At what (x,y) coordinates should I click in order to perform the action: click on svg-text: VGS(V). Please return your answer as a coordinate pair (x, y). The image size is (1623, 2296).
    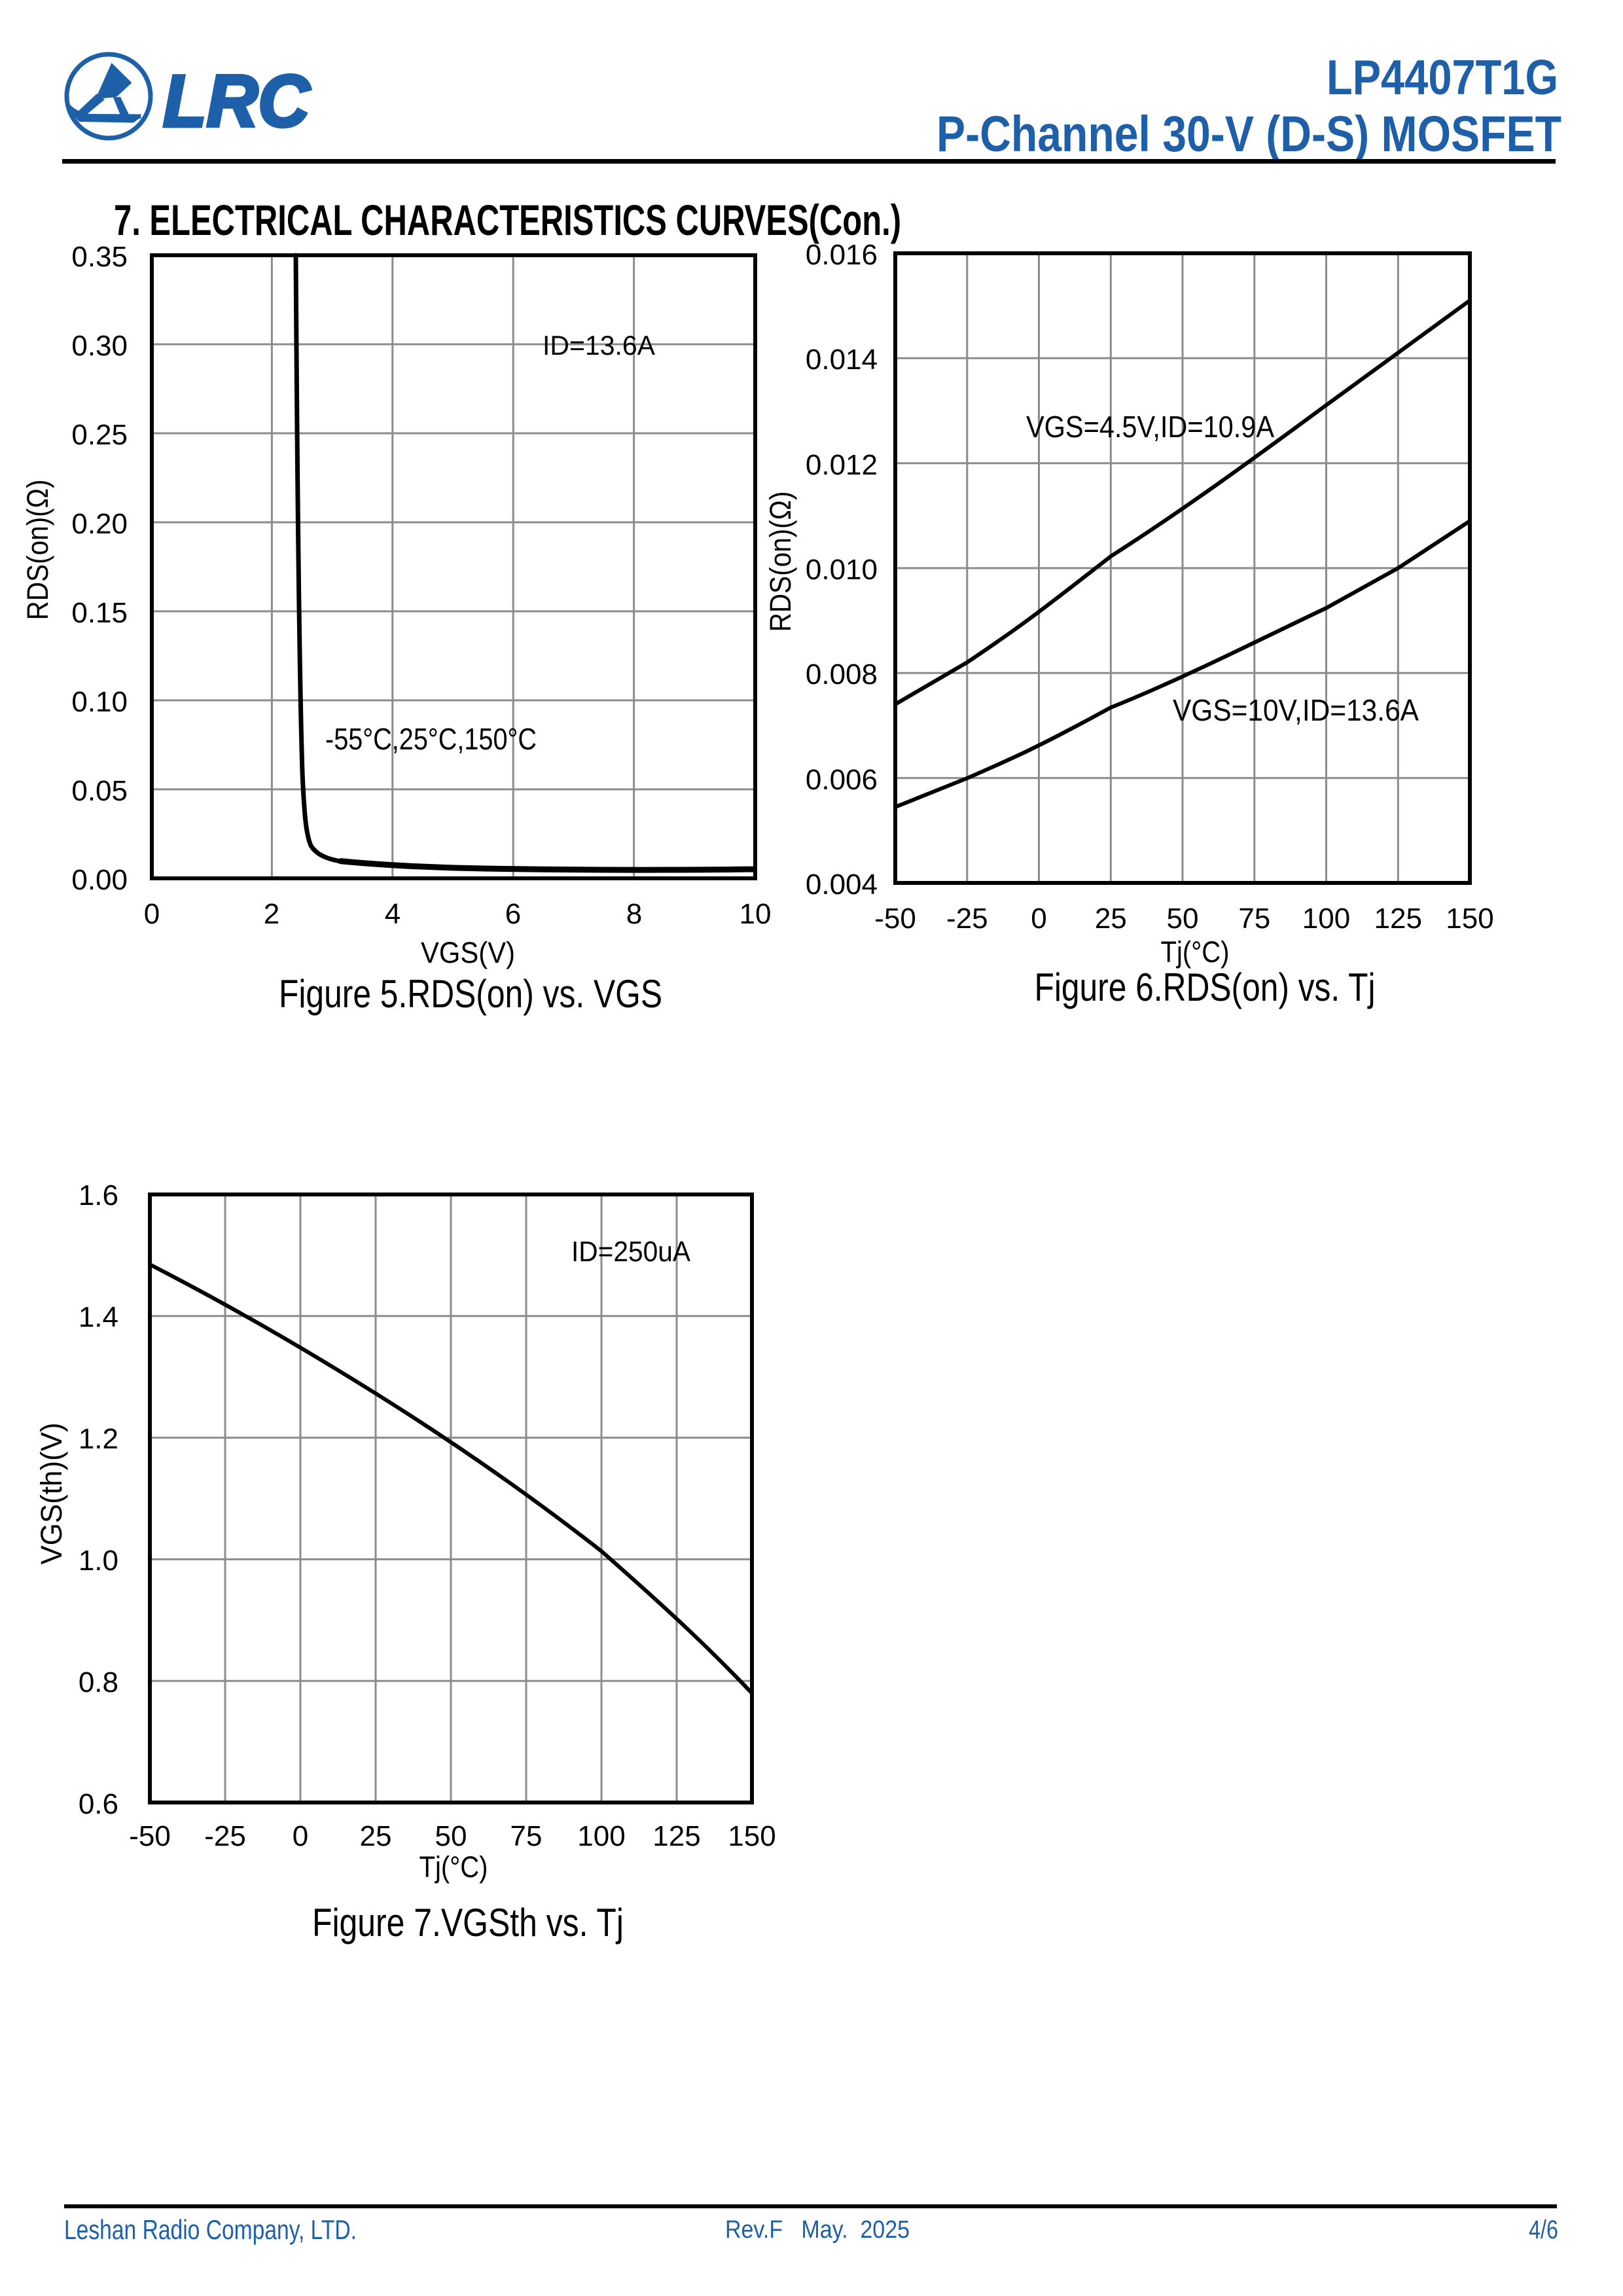
    Looking at the image, I should click on (468, 952).